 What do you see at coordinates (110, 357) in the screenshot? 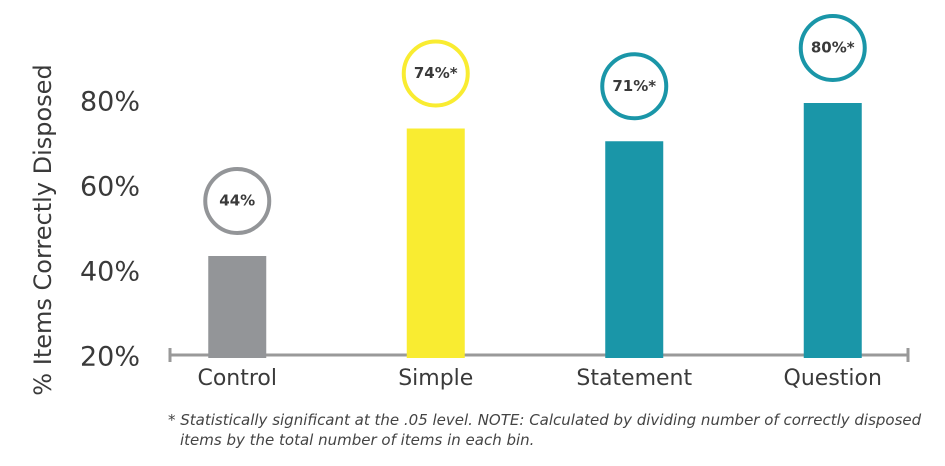
I see `y-tick-label: 20%` at bounding box center [110, 357].